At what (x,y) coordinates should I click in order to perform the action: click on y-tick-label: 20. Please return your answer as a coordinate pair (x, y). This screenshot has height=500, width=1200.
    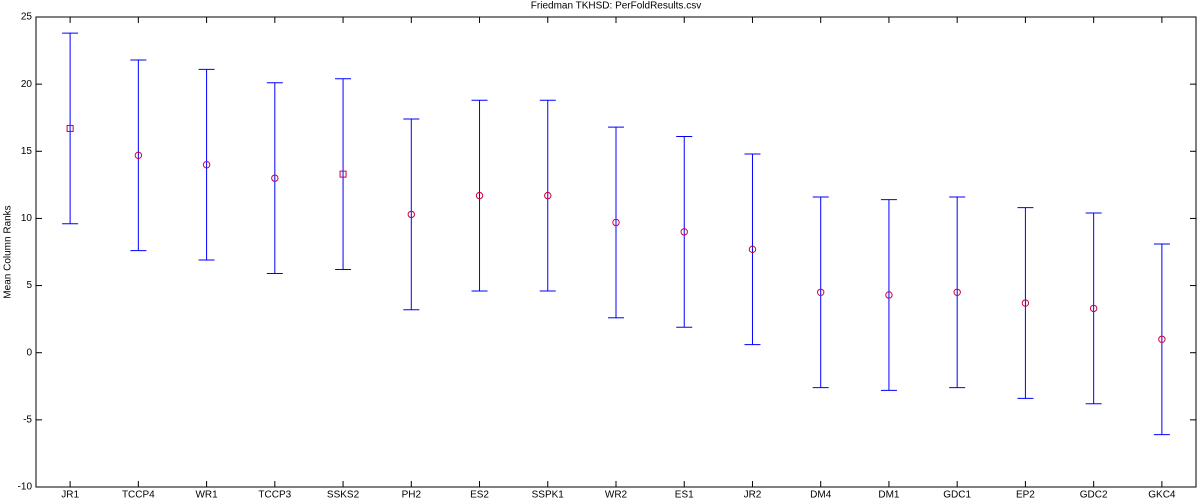
    Looking at the image, I should click on (27, 84).